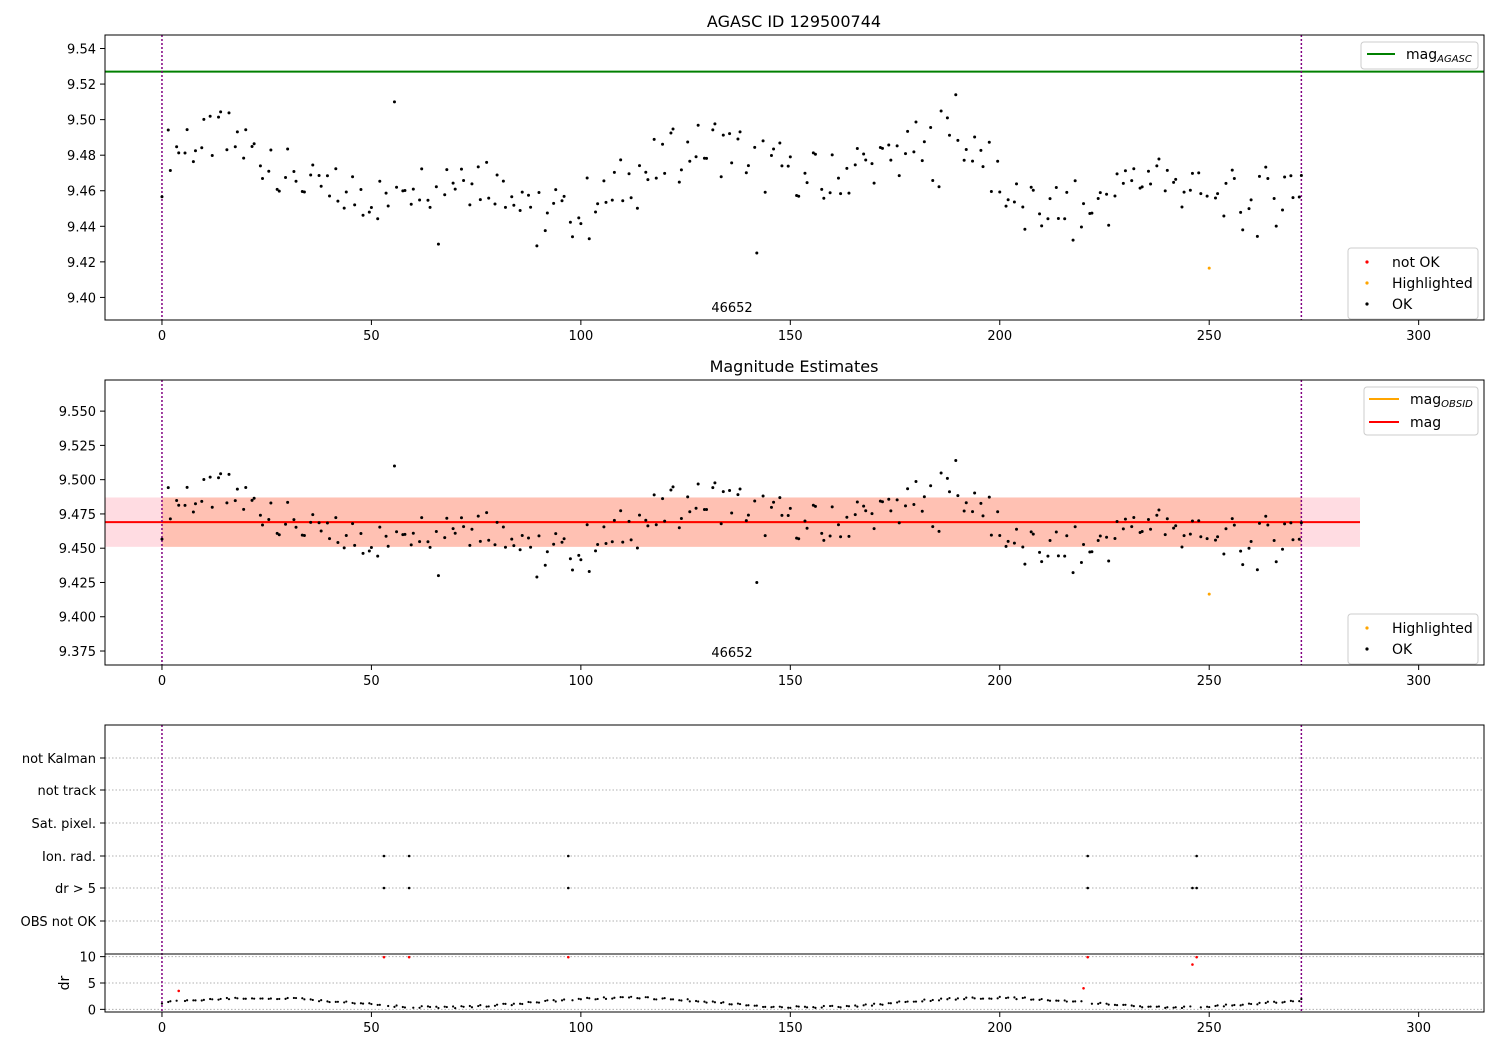 The image size is (1500, 1050). I want to click on flag-category-label: Ion. rad., so click(69, 857).